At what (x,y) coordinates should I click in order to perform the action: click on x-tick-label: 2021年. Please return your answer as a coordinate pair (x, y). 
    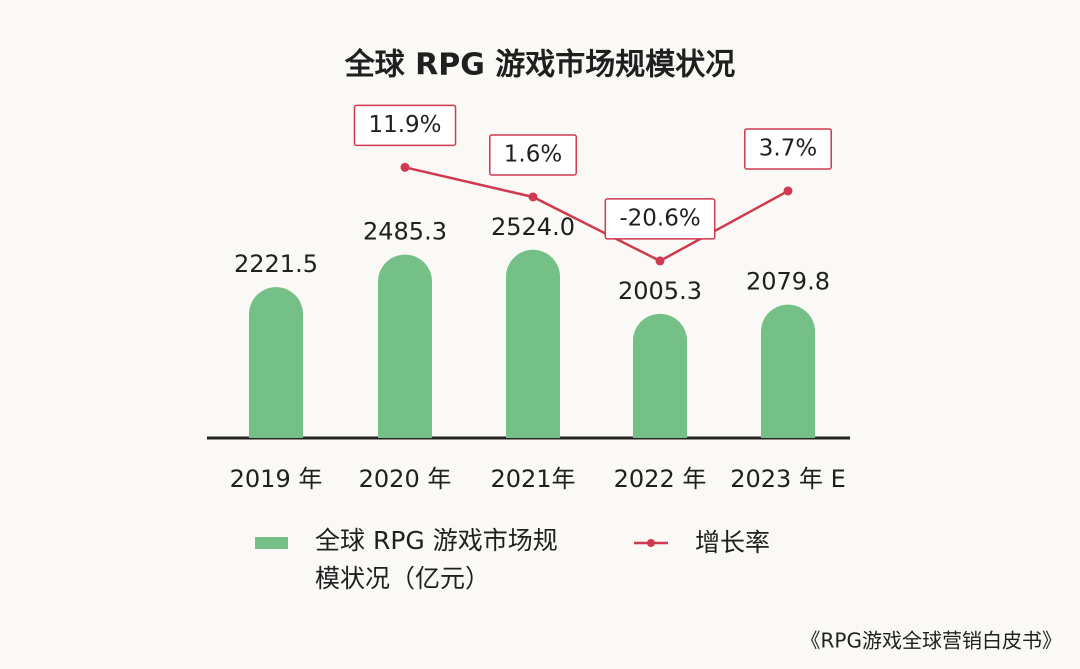
    Looking at the image, I should click on (532, 479).